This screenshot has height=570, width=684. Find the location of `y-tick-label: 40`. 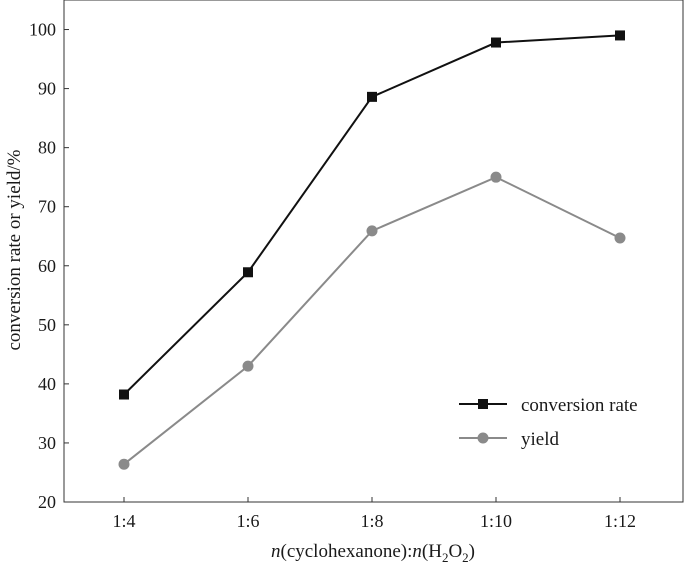

y-tick-label: 40 is located at coordinates (47, 384).